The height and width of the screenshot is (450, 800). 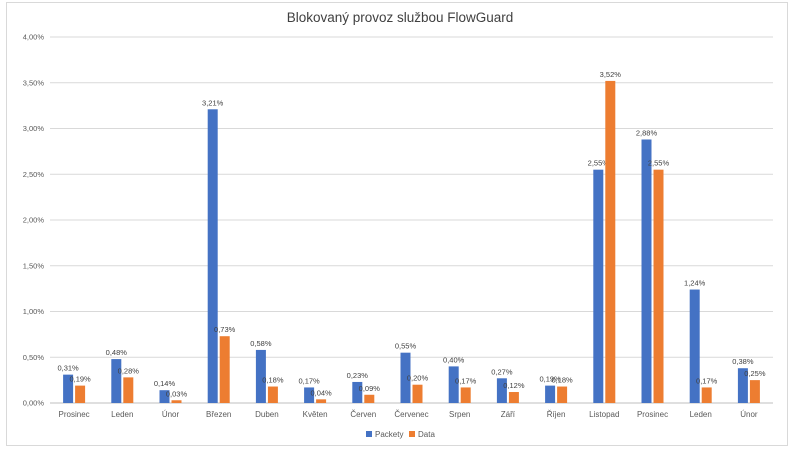 What do you see at coordinates (225, 329) in the screenshot?
I see `data-label-data-3: 0,73%` at bounding box center [225, 329].